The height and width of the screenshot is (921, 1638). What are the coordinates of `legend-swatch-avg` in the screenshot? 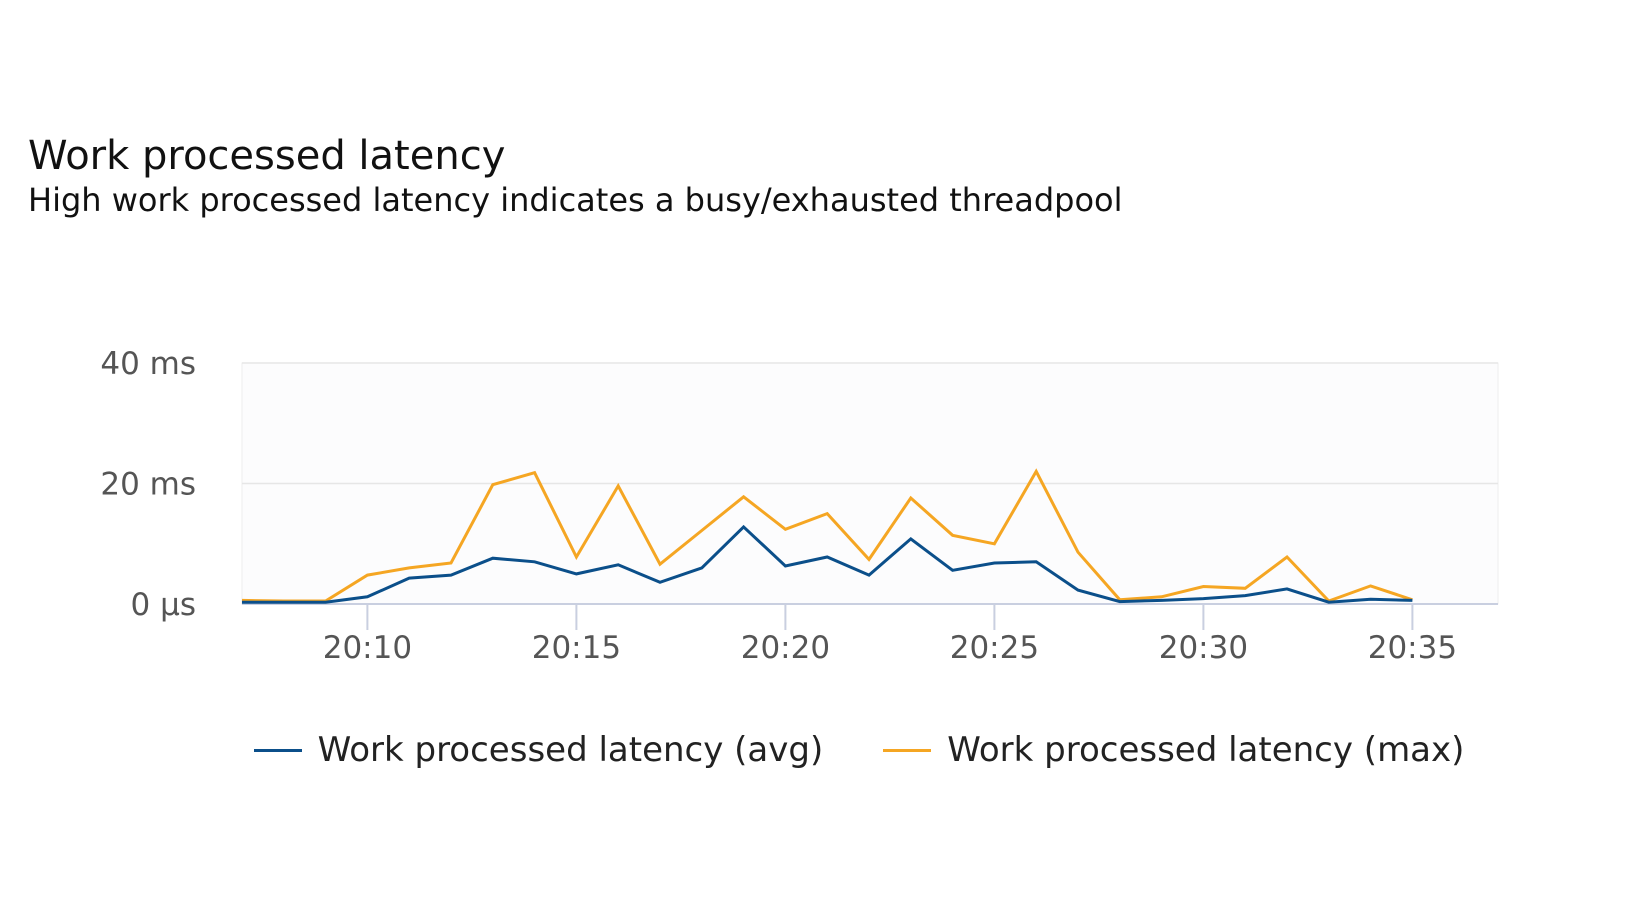 It's located at (277, 750).